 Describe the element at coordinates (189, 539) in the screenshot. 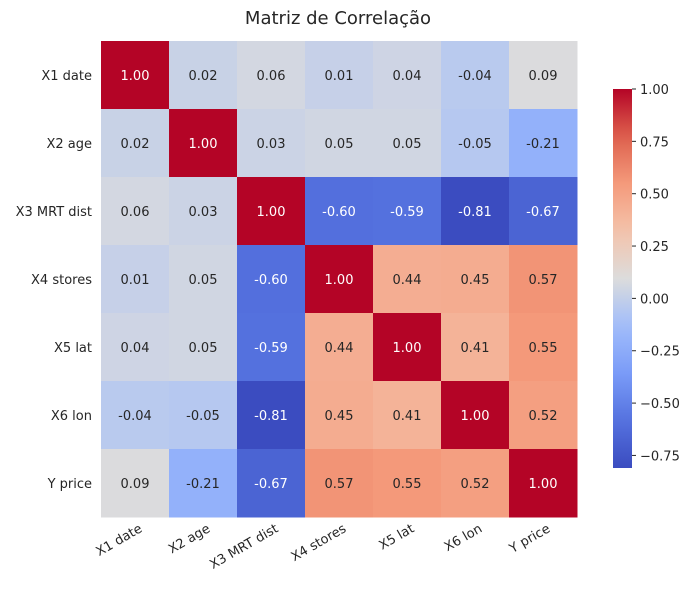

I see `column-label: X2 age` at that location.